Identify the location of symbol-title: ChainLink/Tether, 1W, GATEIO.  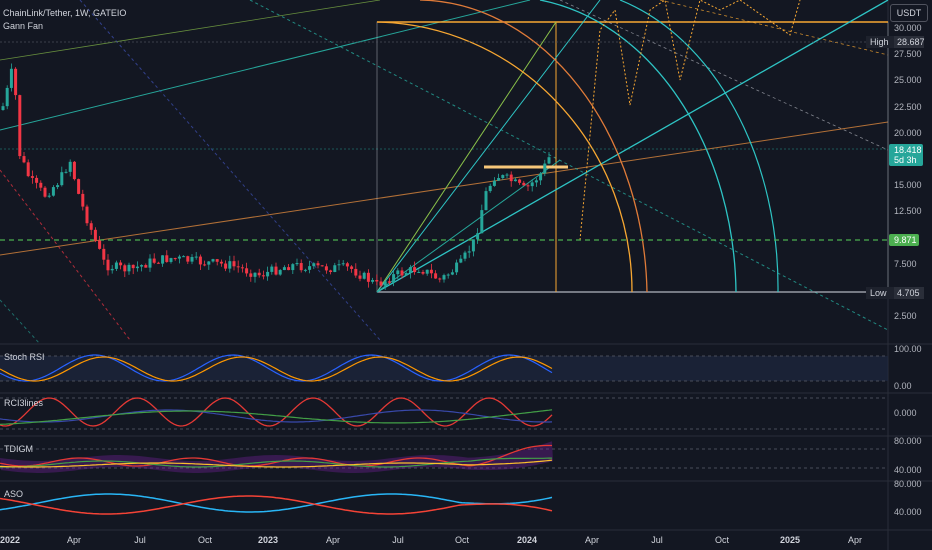
(65, 13).